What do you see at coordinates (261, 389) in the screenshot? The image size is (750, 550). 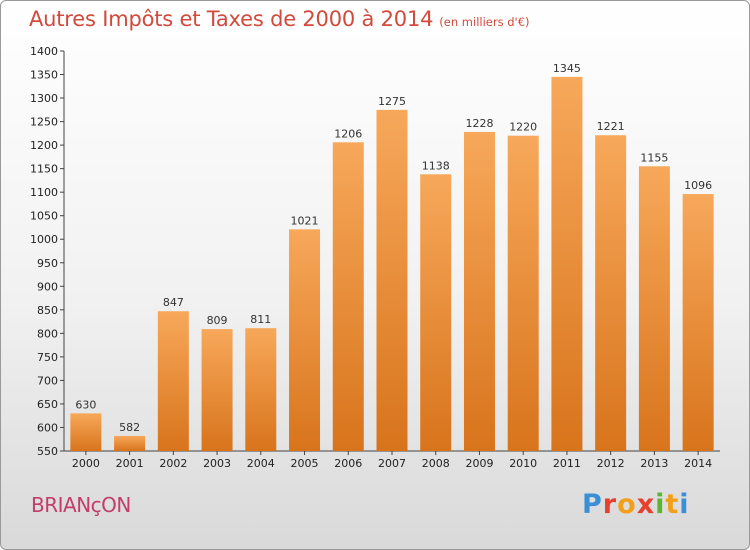 I see `bar-2004` at bounding box center [261, 389].